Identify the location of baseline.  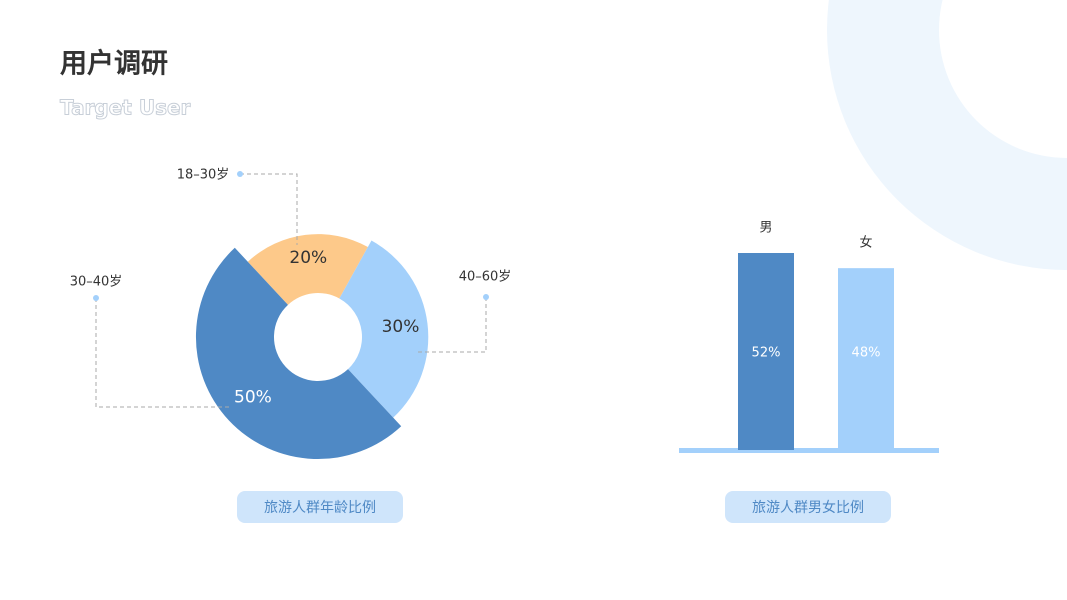
(809, 450).